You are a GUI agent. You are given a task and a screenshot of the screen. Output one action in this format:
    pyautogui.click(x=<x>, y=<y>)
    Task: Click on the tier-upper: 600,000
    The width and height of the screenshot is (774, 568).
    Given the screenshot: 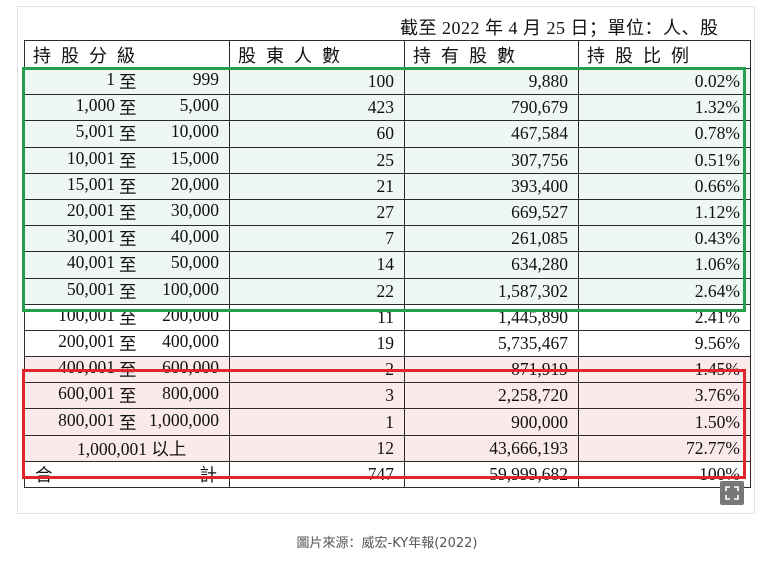 What is the action you would take?
    pyautogui.click(x=190, y=367)
    